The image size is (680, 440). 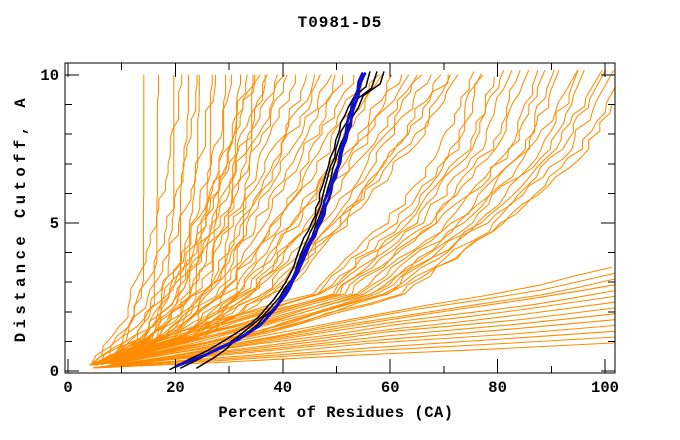 I want to click on y-tick-label: 10, so click(x=49, y=76).